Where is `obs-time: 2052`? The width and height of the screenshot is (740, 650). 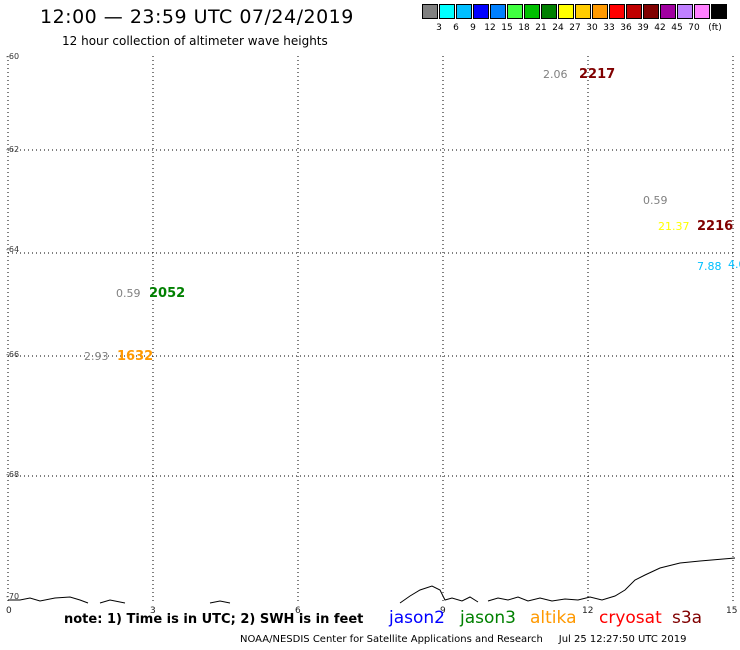 obs-time: 2052 is located at coordinates (167, 293).